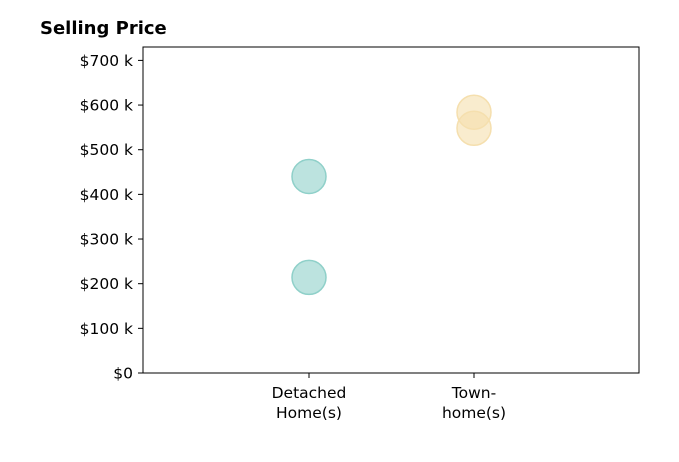  I want to click on data-points, so click(391, 195).